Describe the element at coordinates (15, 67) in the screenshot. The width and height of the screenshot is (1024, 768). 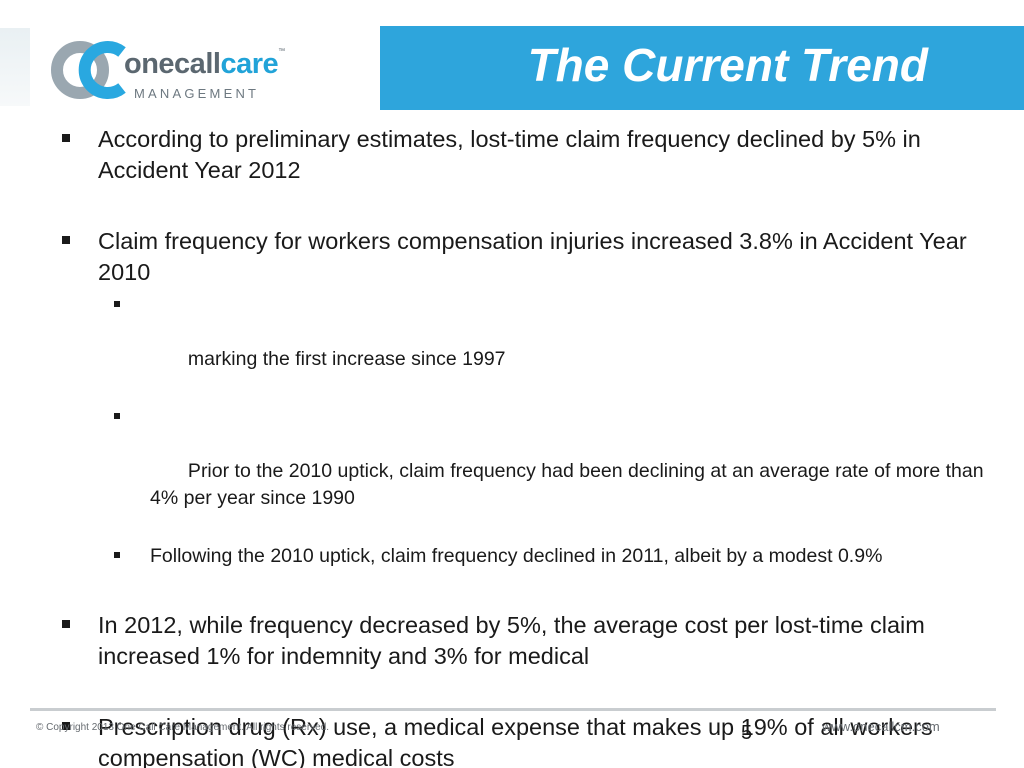
I see `header-accent-strip` at that location.